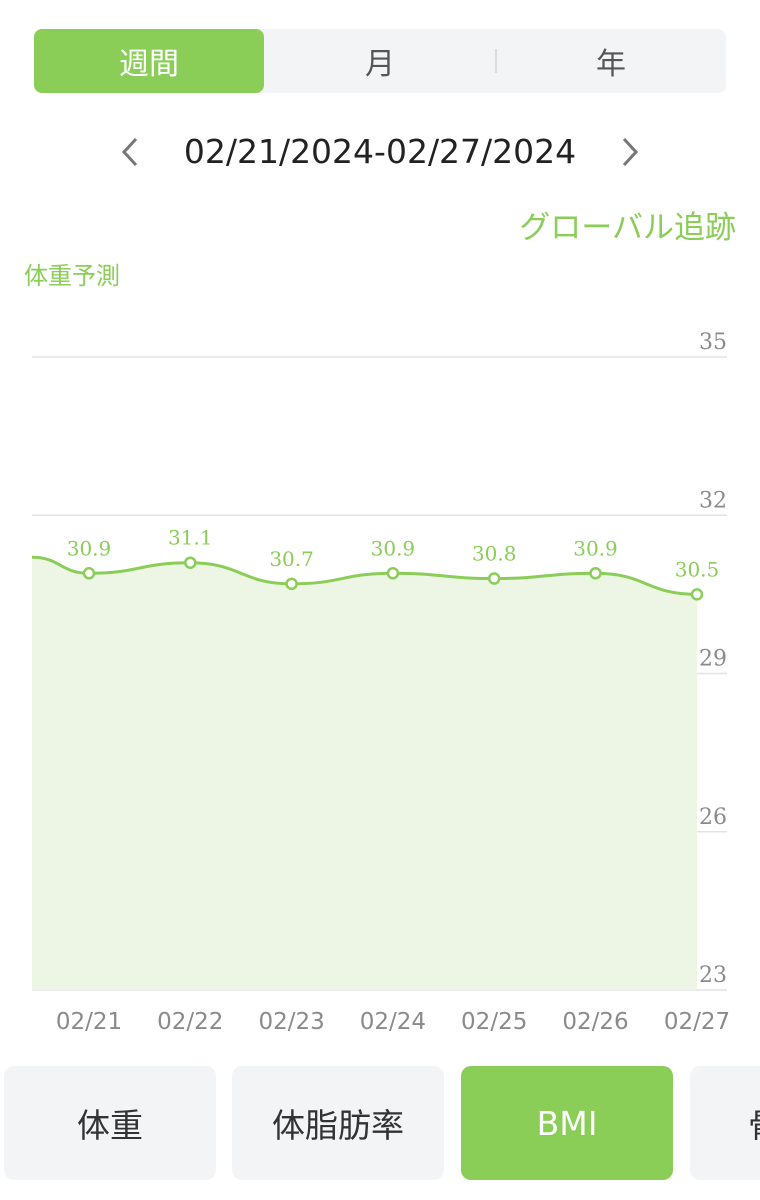 The height and width of the screenshot is (1200, 760). What do you see at coordinates (713, 975) in the screenshot?
I see `y-tick-label: 23` at bounding box center [713, 975].